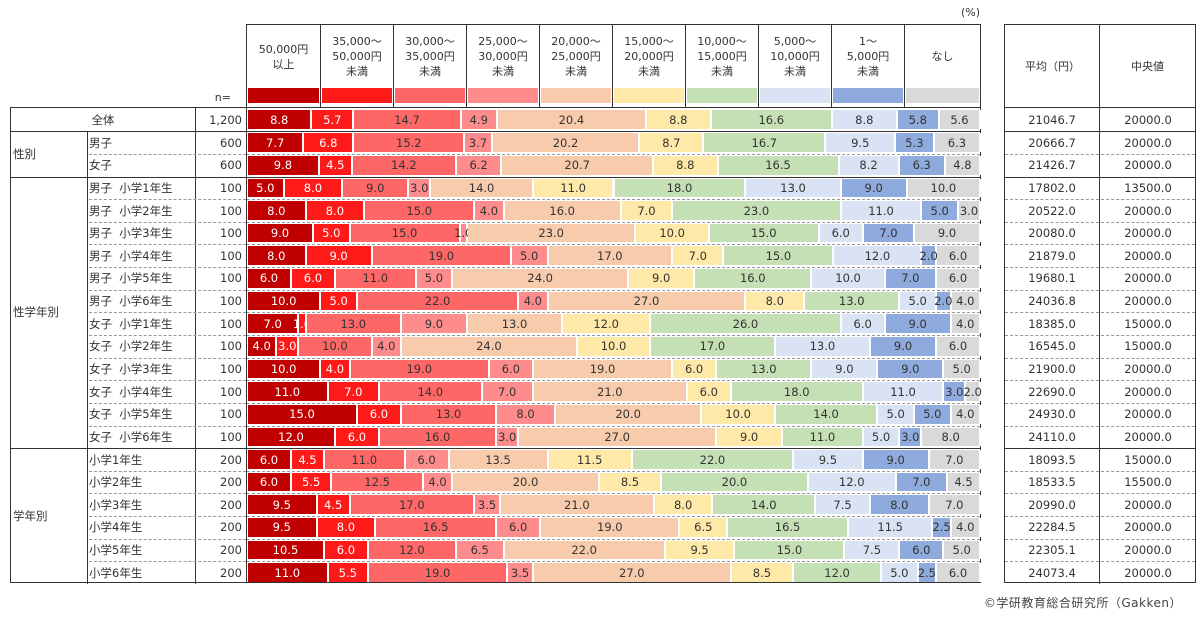  What do you see at coordinates (914, 142) in the screenshot?
I see `bar-value-label: 5.3` at bounding box center [914, 142].